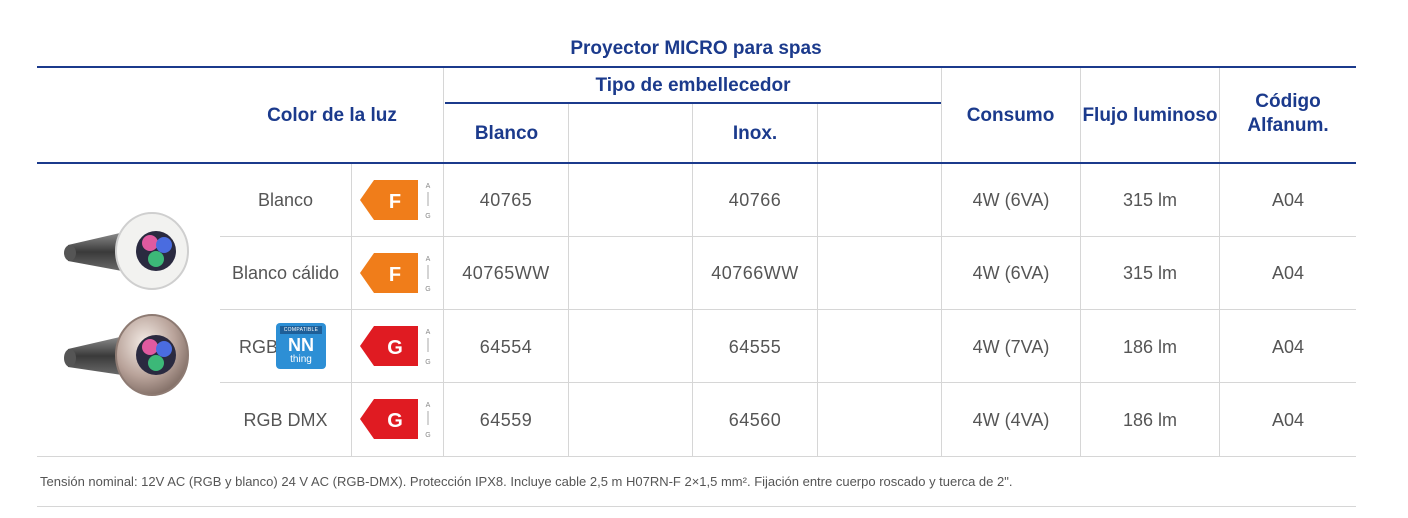 The image size is (1408, 518). I want to click on product-image-inox, so click(126, 355).